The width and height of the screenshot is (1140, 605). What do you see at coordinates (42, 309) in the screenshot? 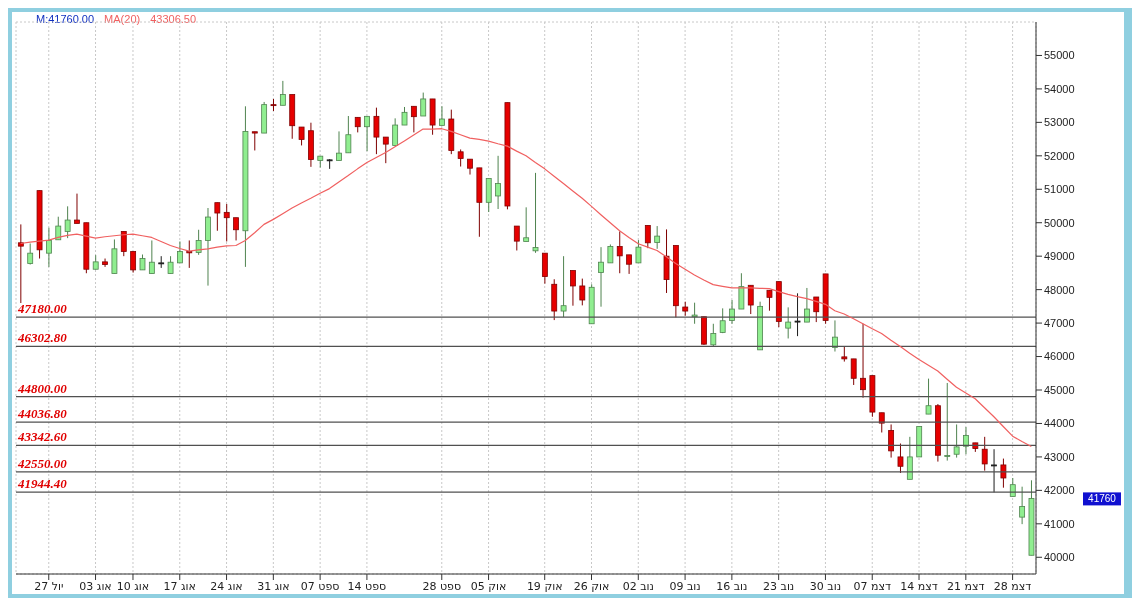
I see `ref-line-label: 47180.00` at bounding box center [42, 309].